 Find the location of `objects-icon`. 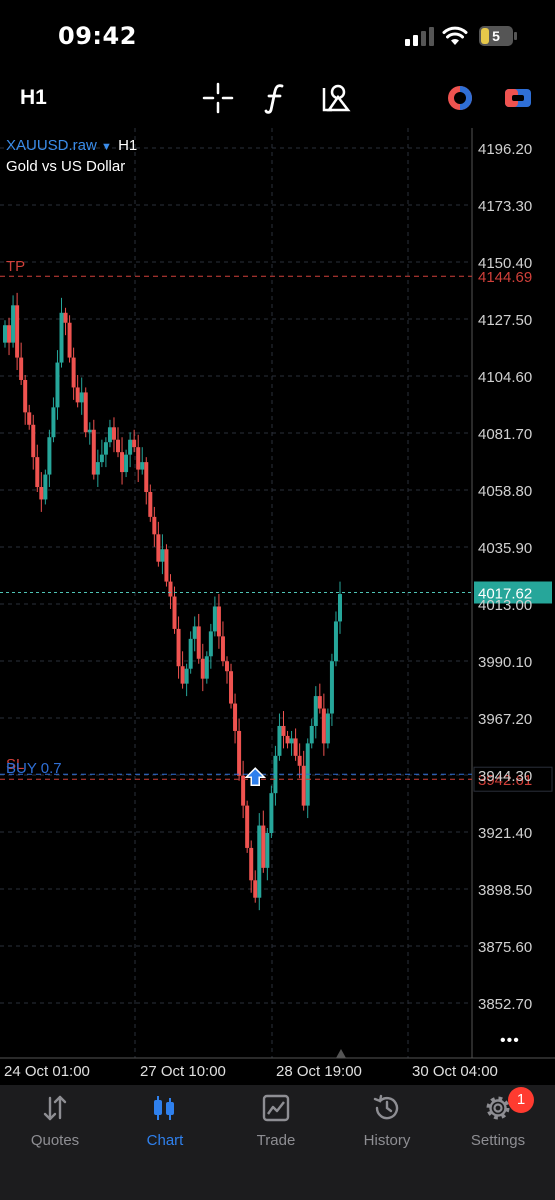

objects-icon is located at coordinates (336, 98).